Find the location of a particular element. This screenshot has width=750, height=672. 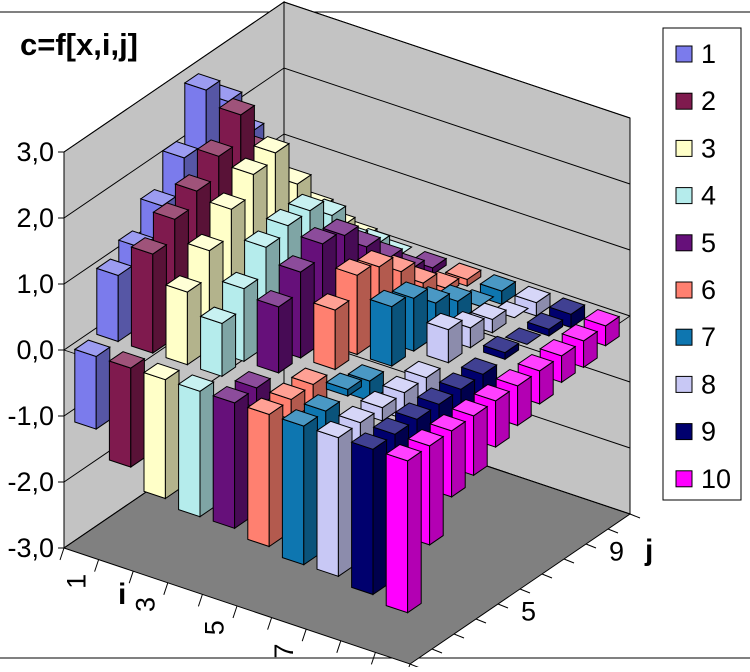

legend-label: 2 is located at coordinates (708, 101).